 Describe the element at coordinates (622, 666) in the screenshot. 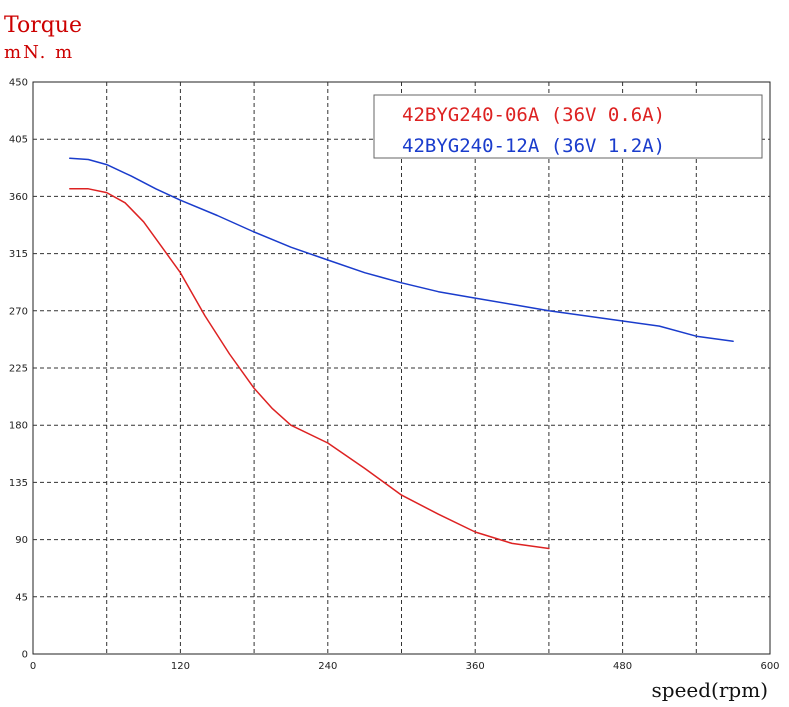

I see `x-tick-label: 480` at that location.